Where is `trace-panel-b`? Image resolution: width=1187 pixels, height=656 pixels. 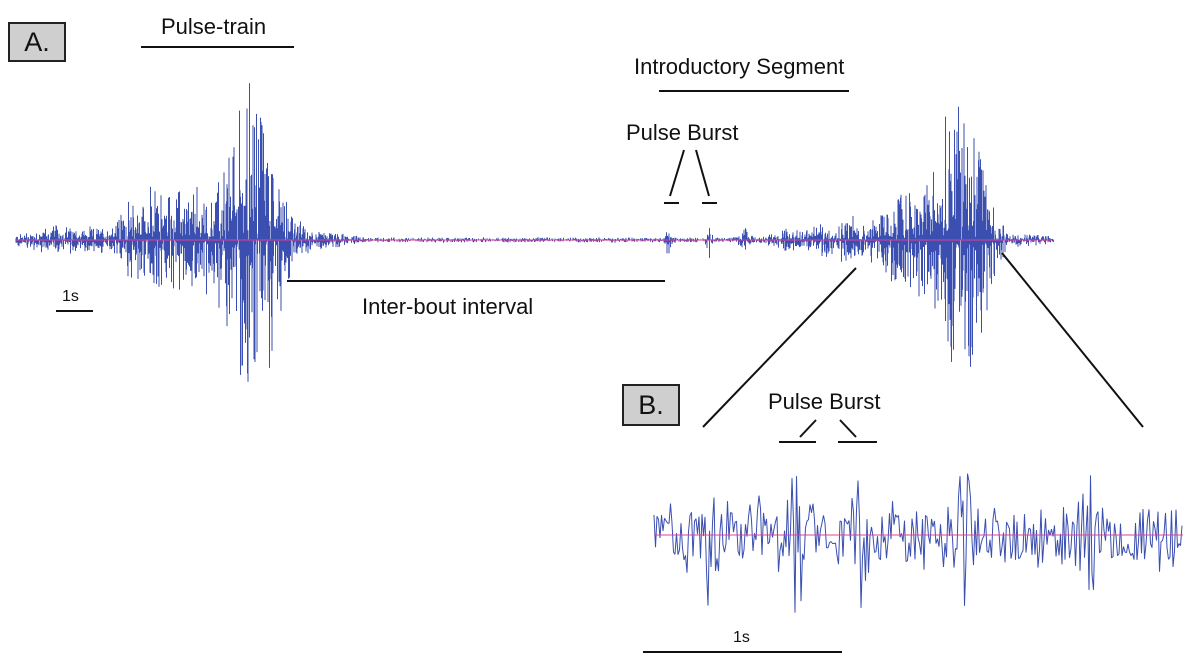
trace-panel-b is located at coordinates (918, 543).